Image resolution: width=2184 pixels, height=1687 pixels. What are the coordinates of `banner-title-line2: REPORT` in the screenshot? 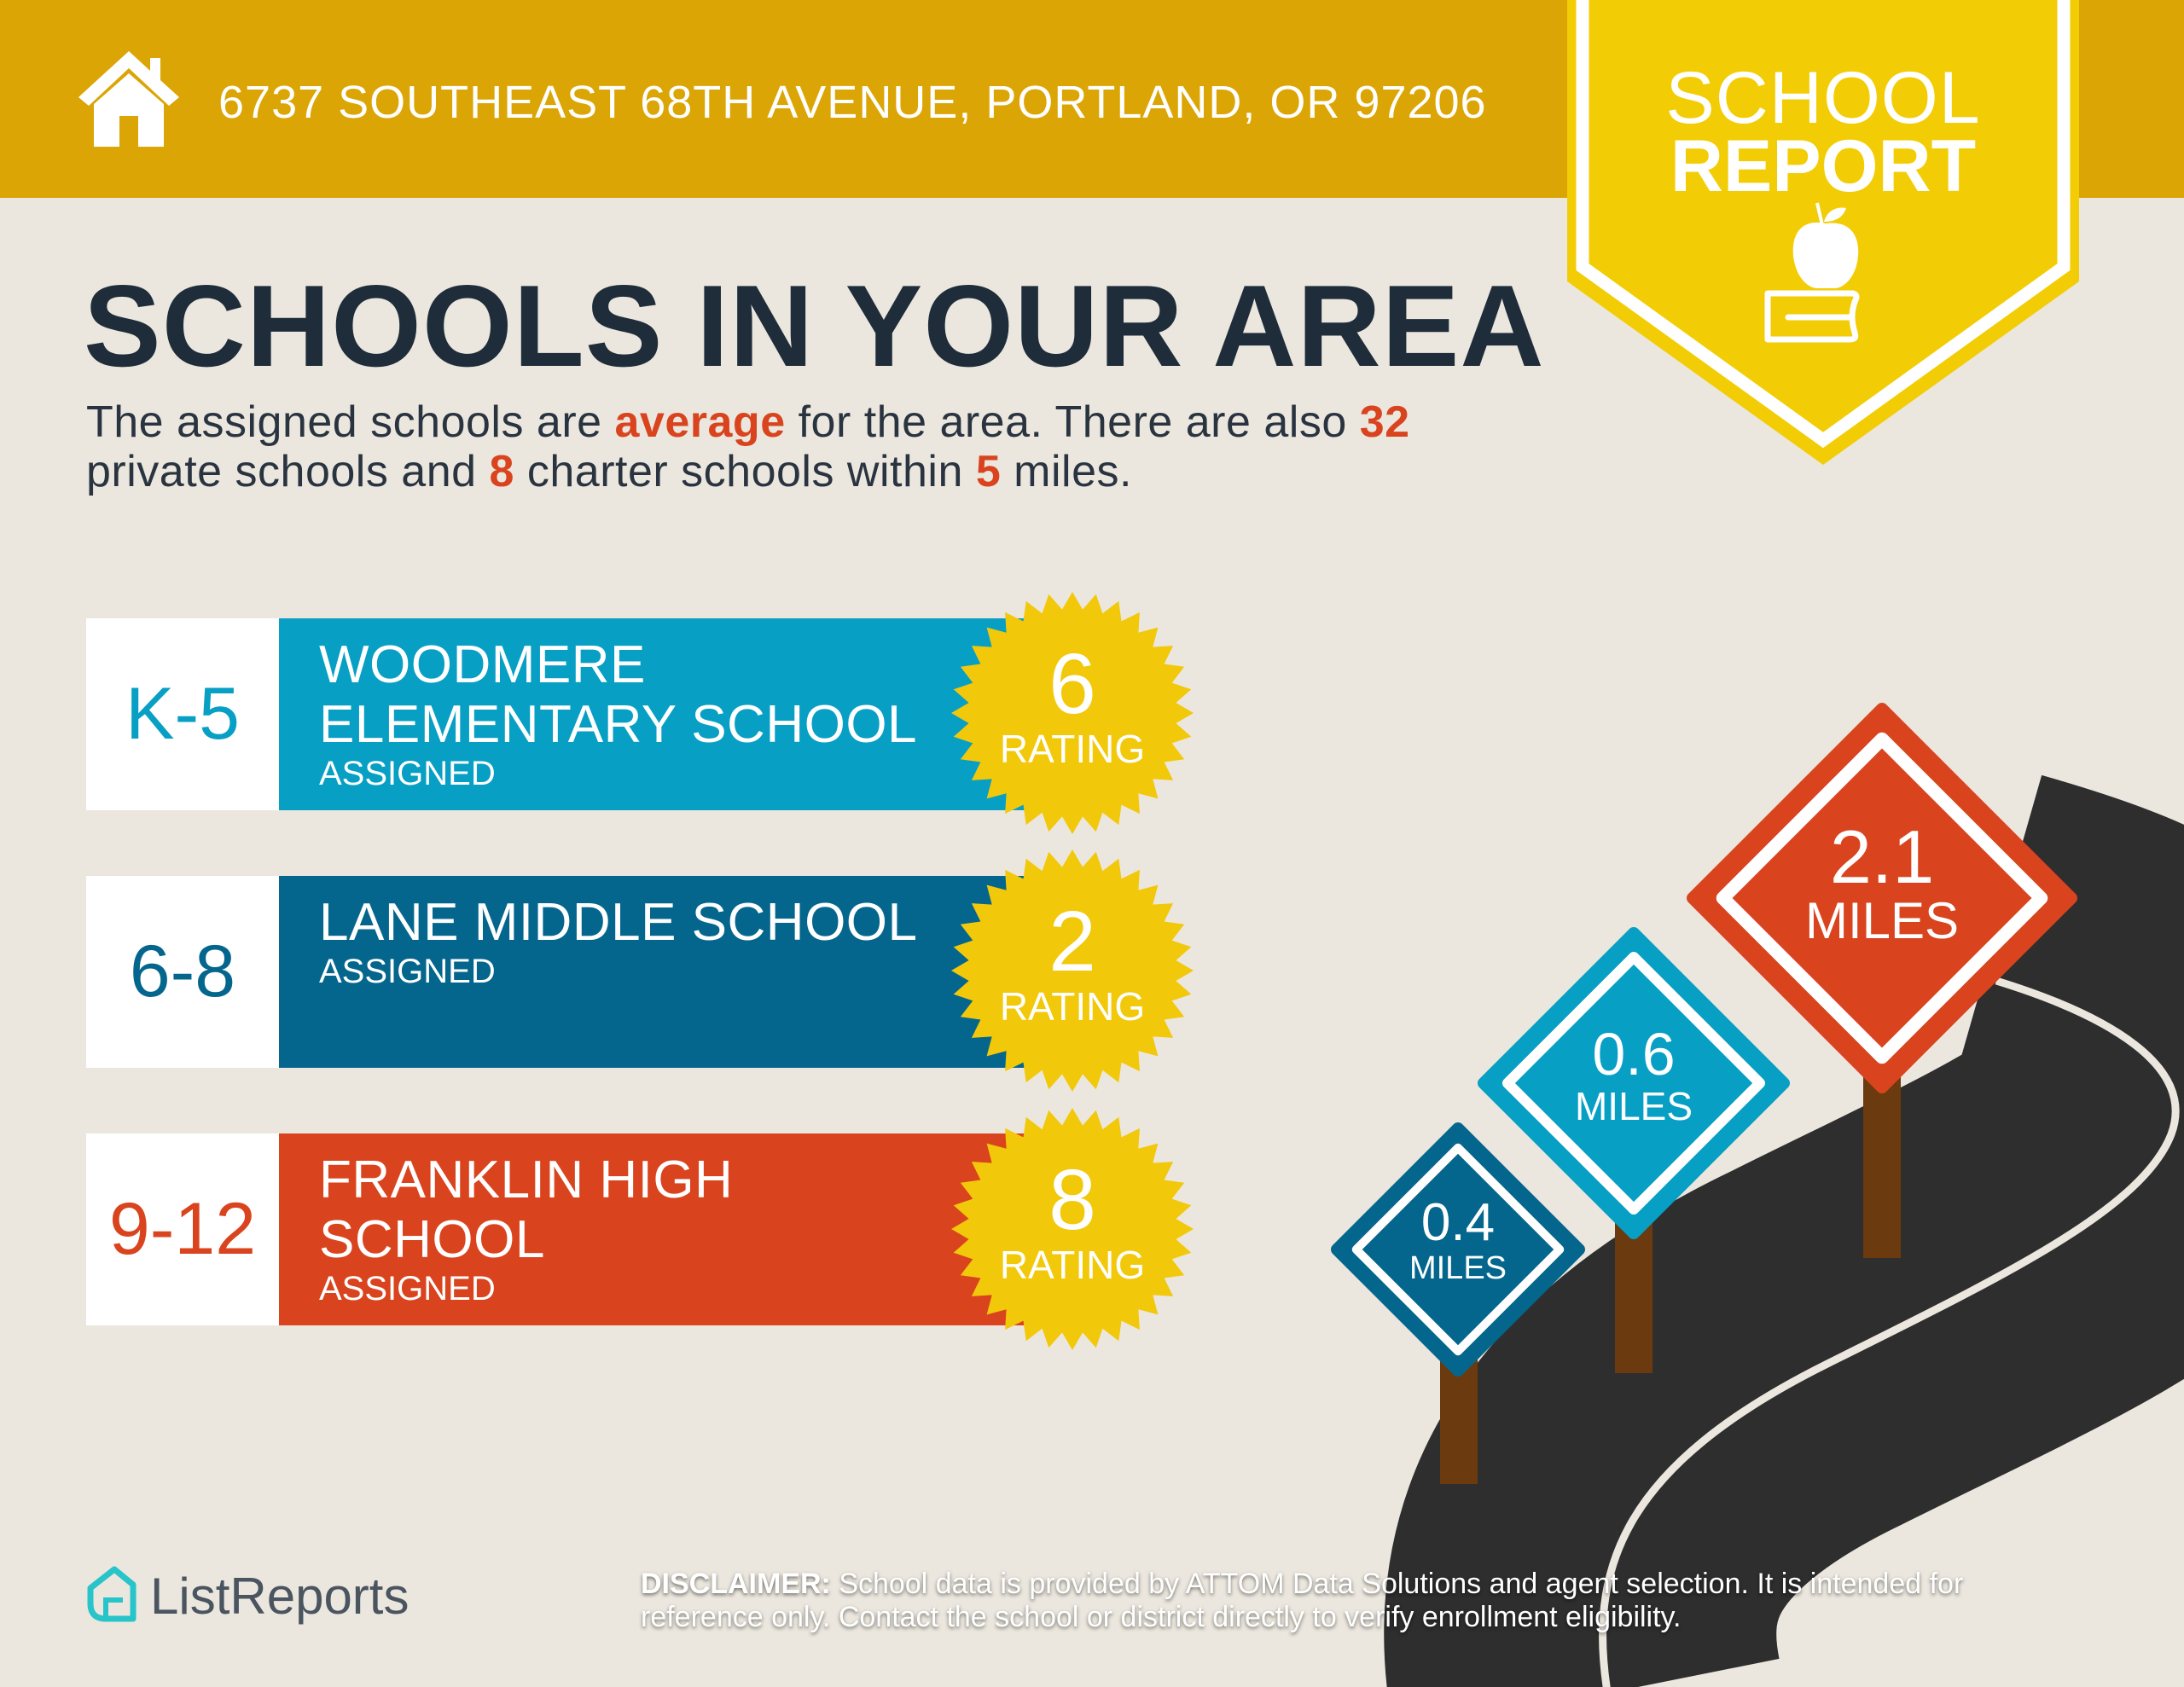 It's located at (1823, 166).